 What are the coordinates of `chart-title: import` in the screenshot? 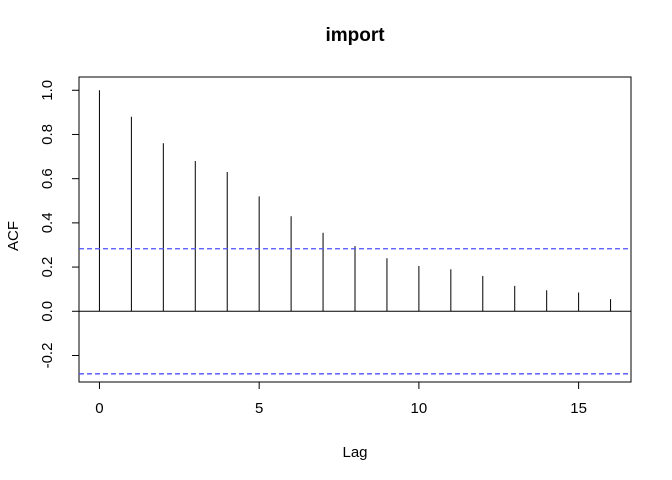 It's located at (355, 35).